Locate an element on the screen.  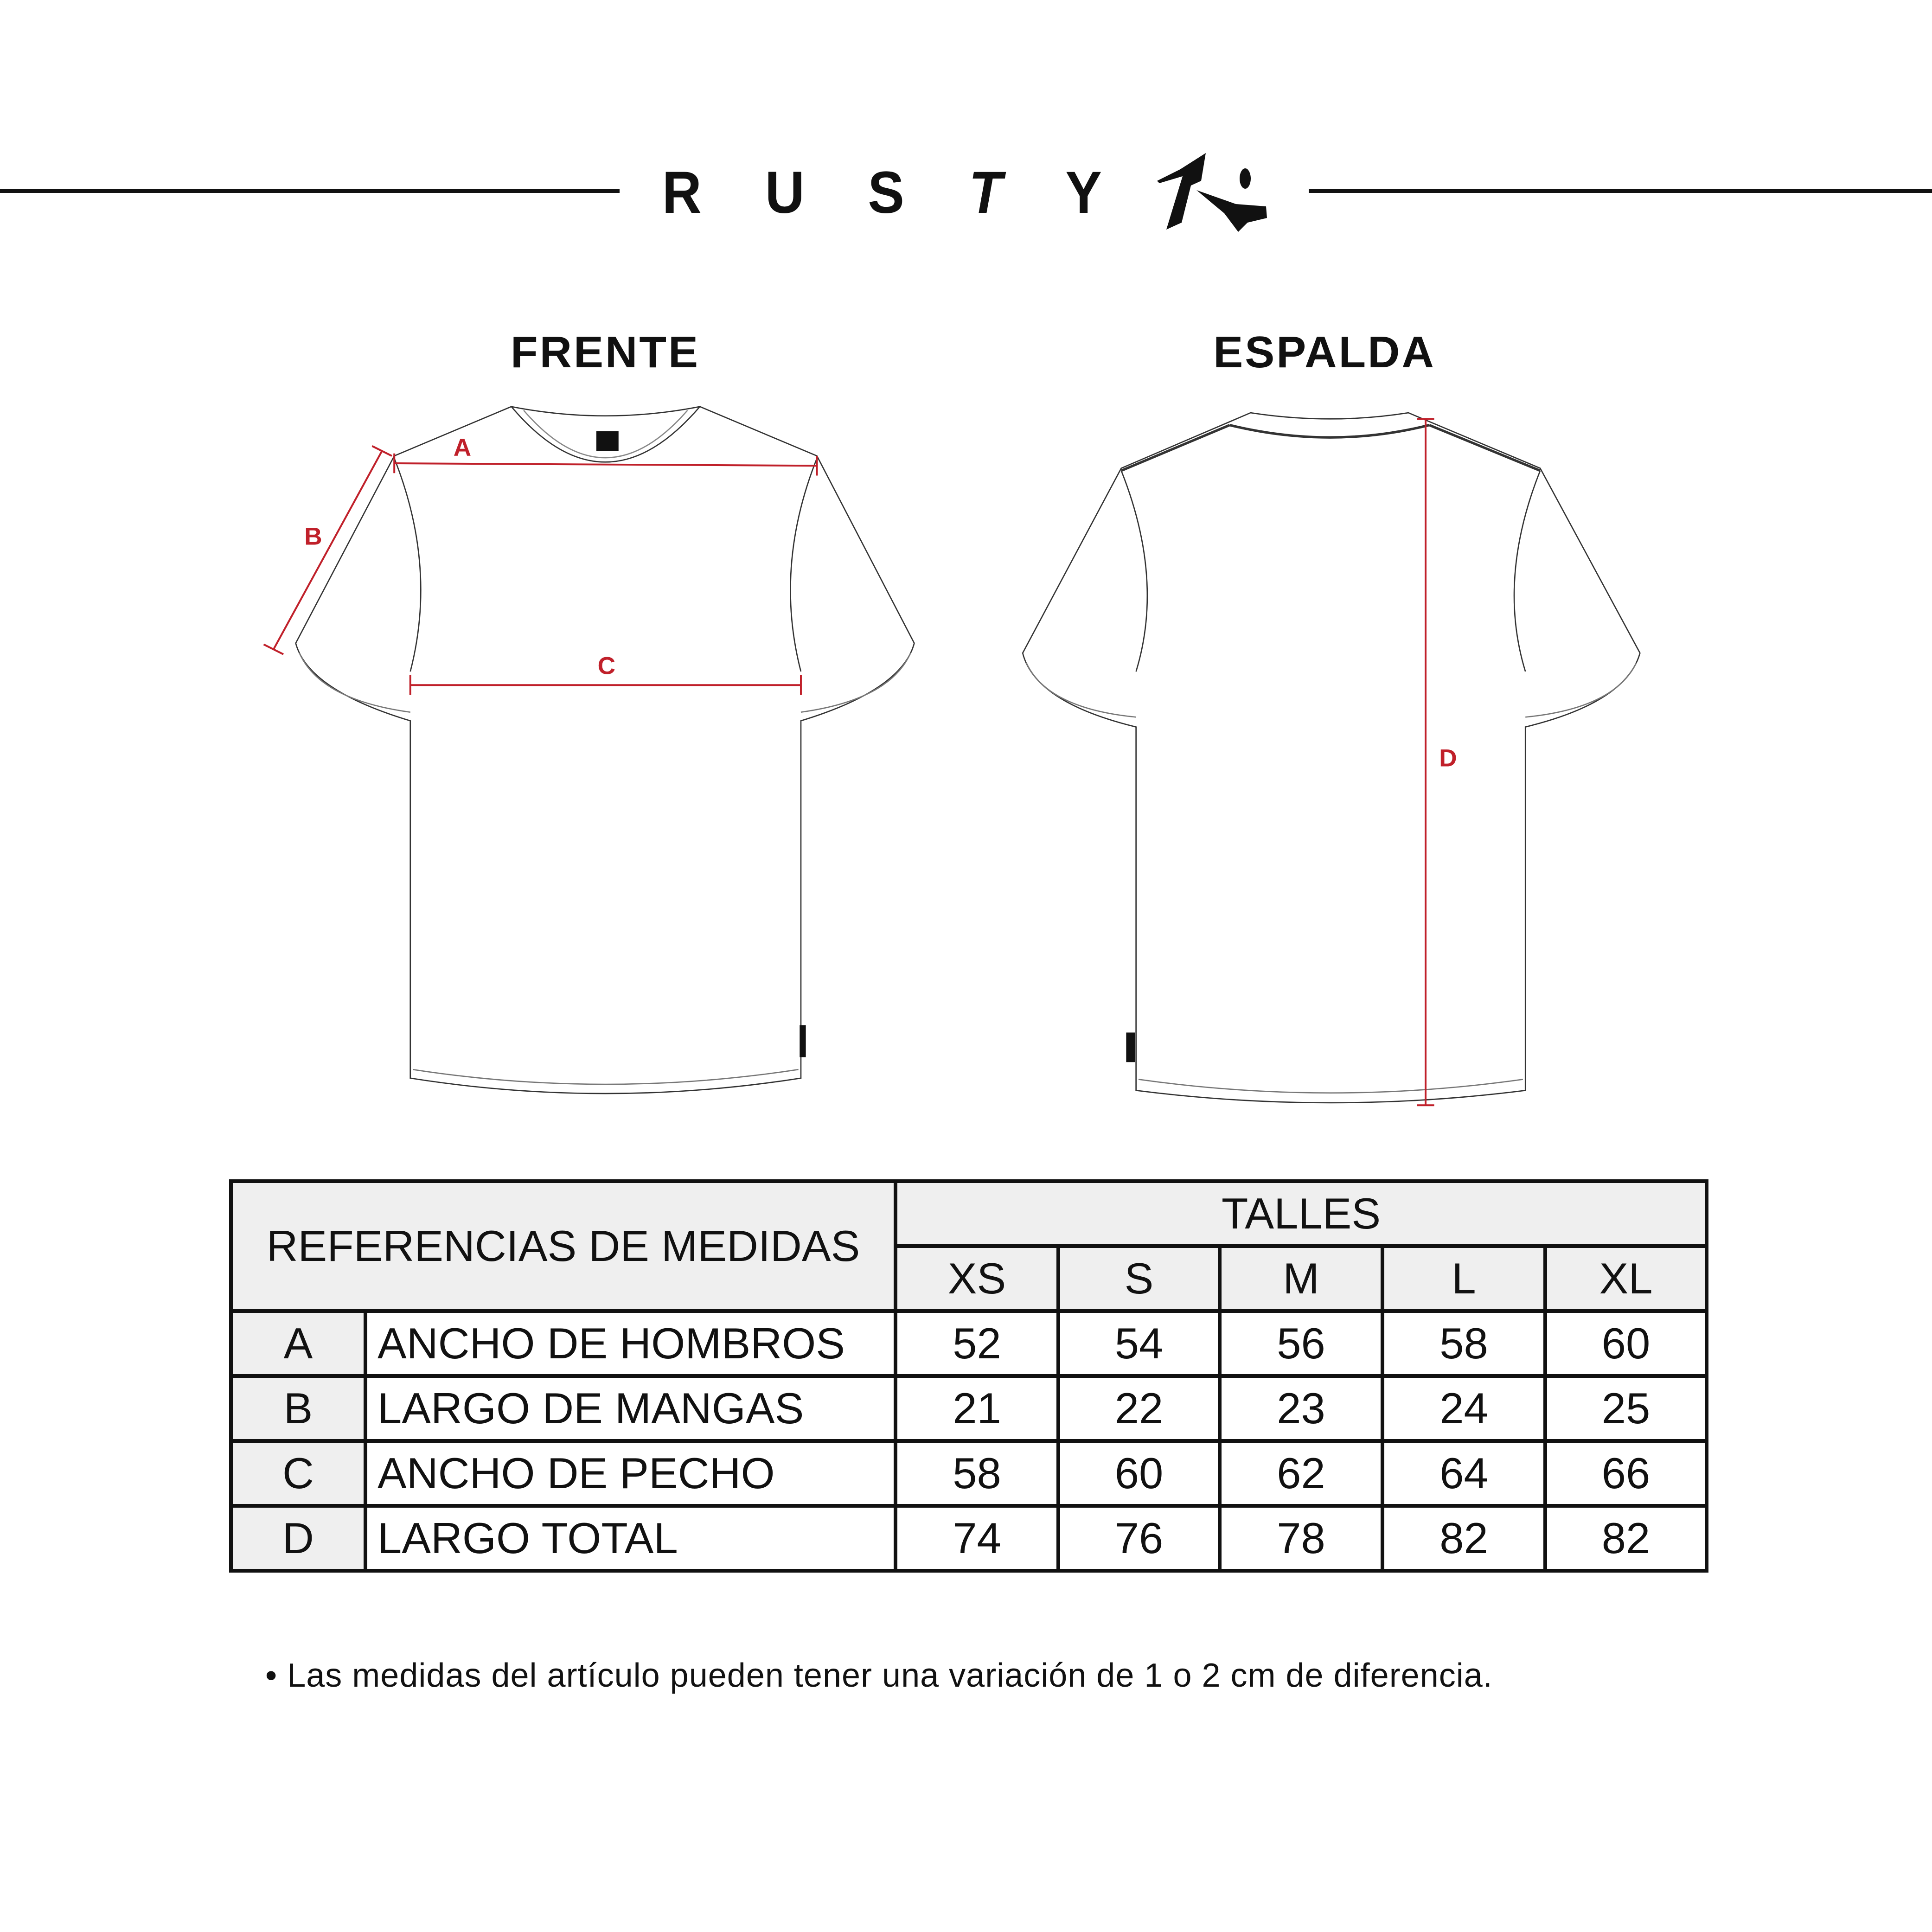
row-code: B is located at coordinates (298, 1408).